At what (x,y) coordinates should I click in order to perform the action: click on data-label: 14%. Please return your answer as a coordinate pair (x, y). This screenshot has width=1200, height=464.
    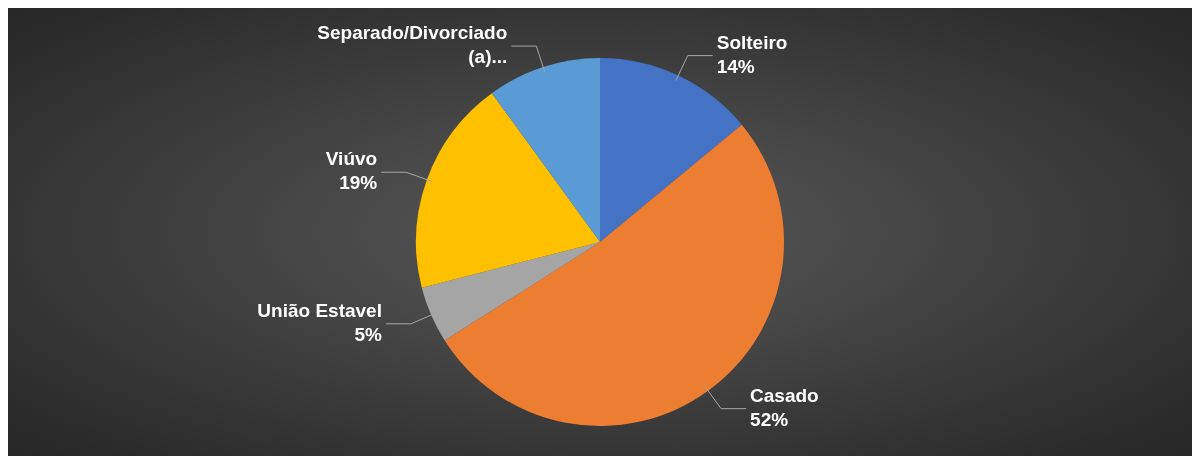
    Looking at the image, I should click on (735, 66).